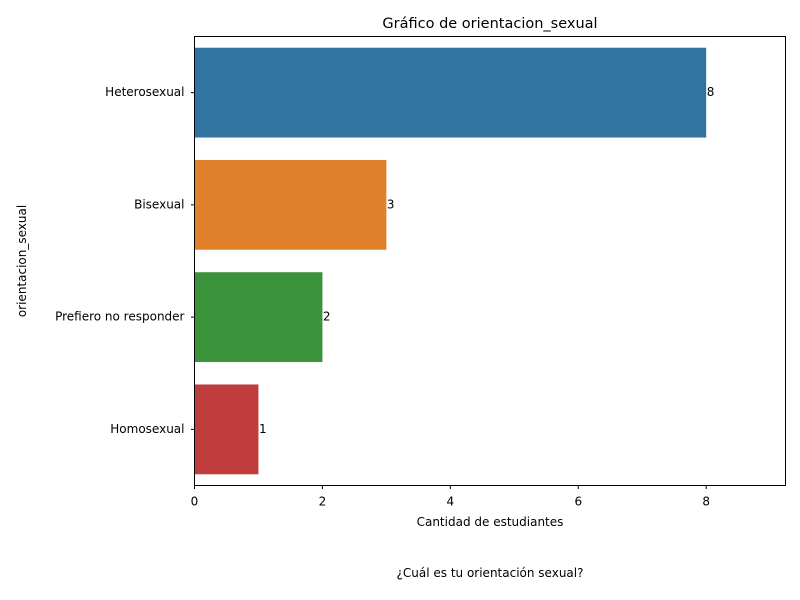 This screenshot has width=800, height=600. Describe the element at coordinates (578, 502) in the screenshot. I see `x-tick-label: 6` at that location.